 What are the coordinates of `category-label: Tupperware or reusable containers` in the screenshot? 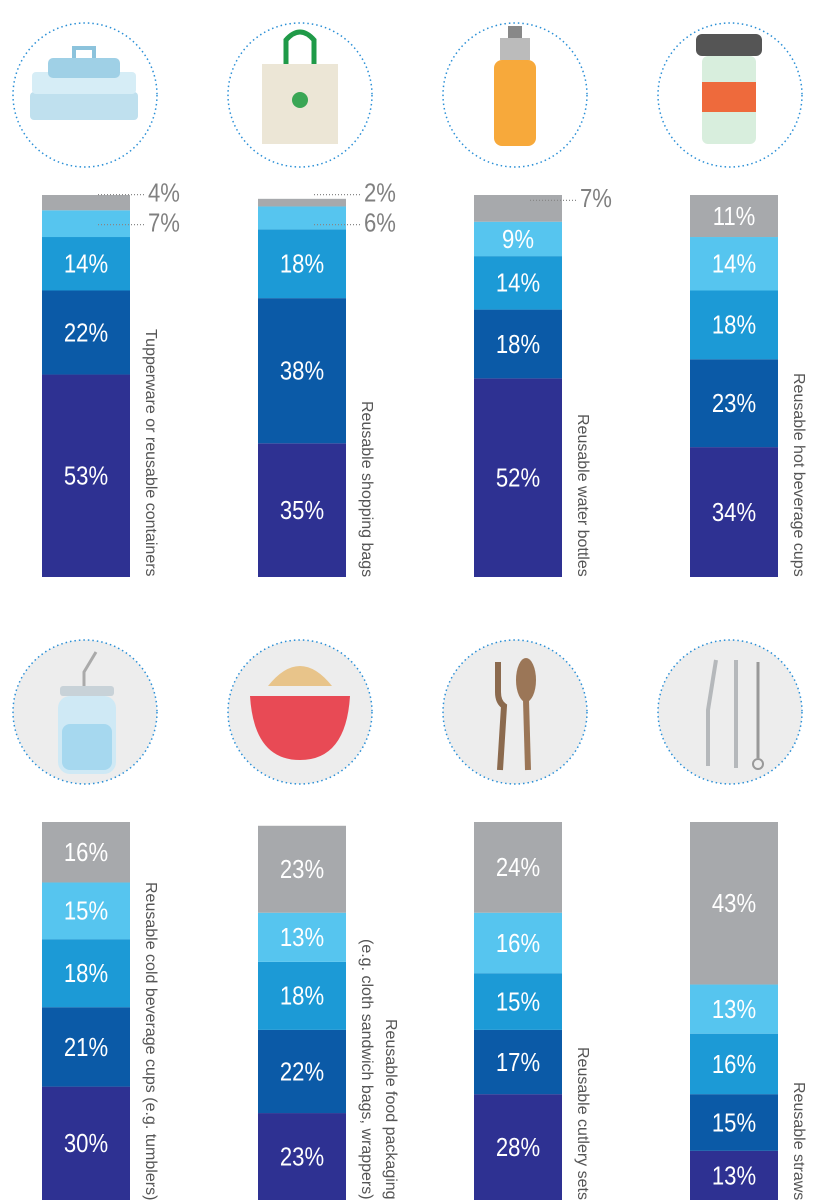 It's located at (150, 453).